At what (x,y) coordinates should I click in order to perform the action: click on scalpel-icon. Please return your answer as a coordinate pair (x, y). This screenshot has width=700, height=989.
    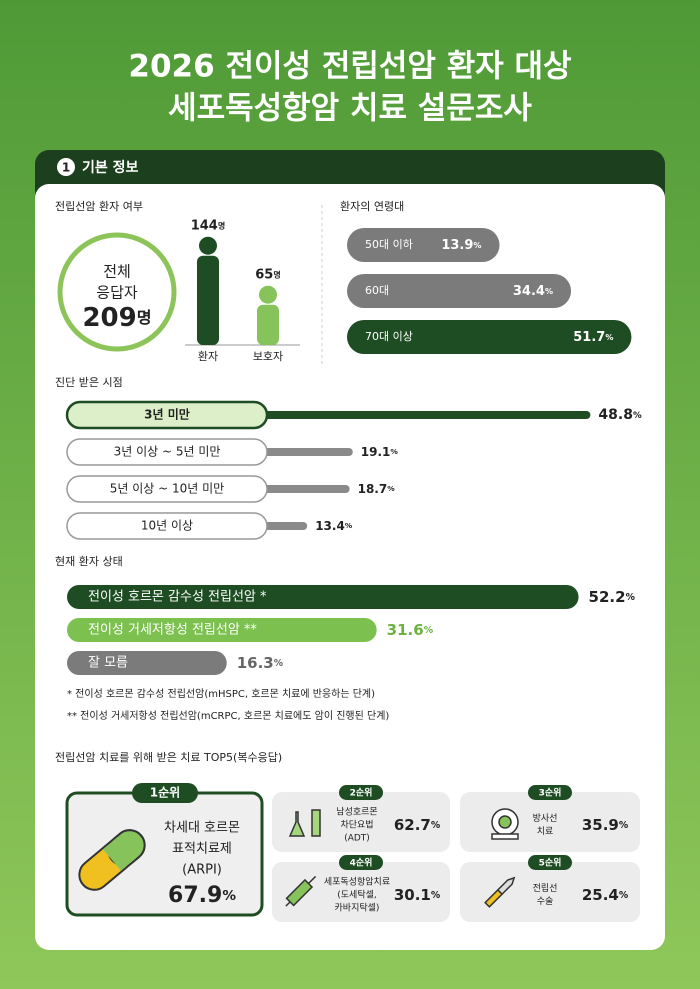
    Looking at the image, I should click on (500, 892).